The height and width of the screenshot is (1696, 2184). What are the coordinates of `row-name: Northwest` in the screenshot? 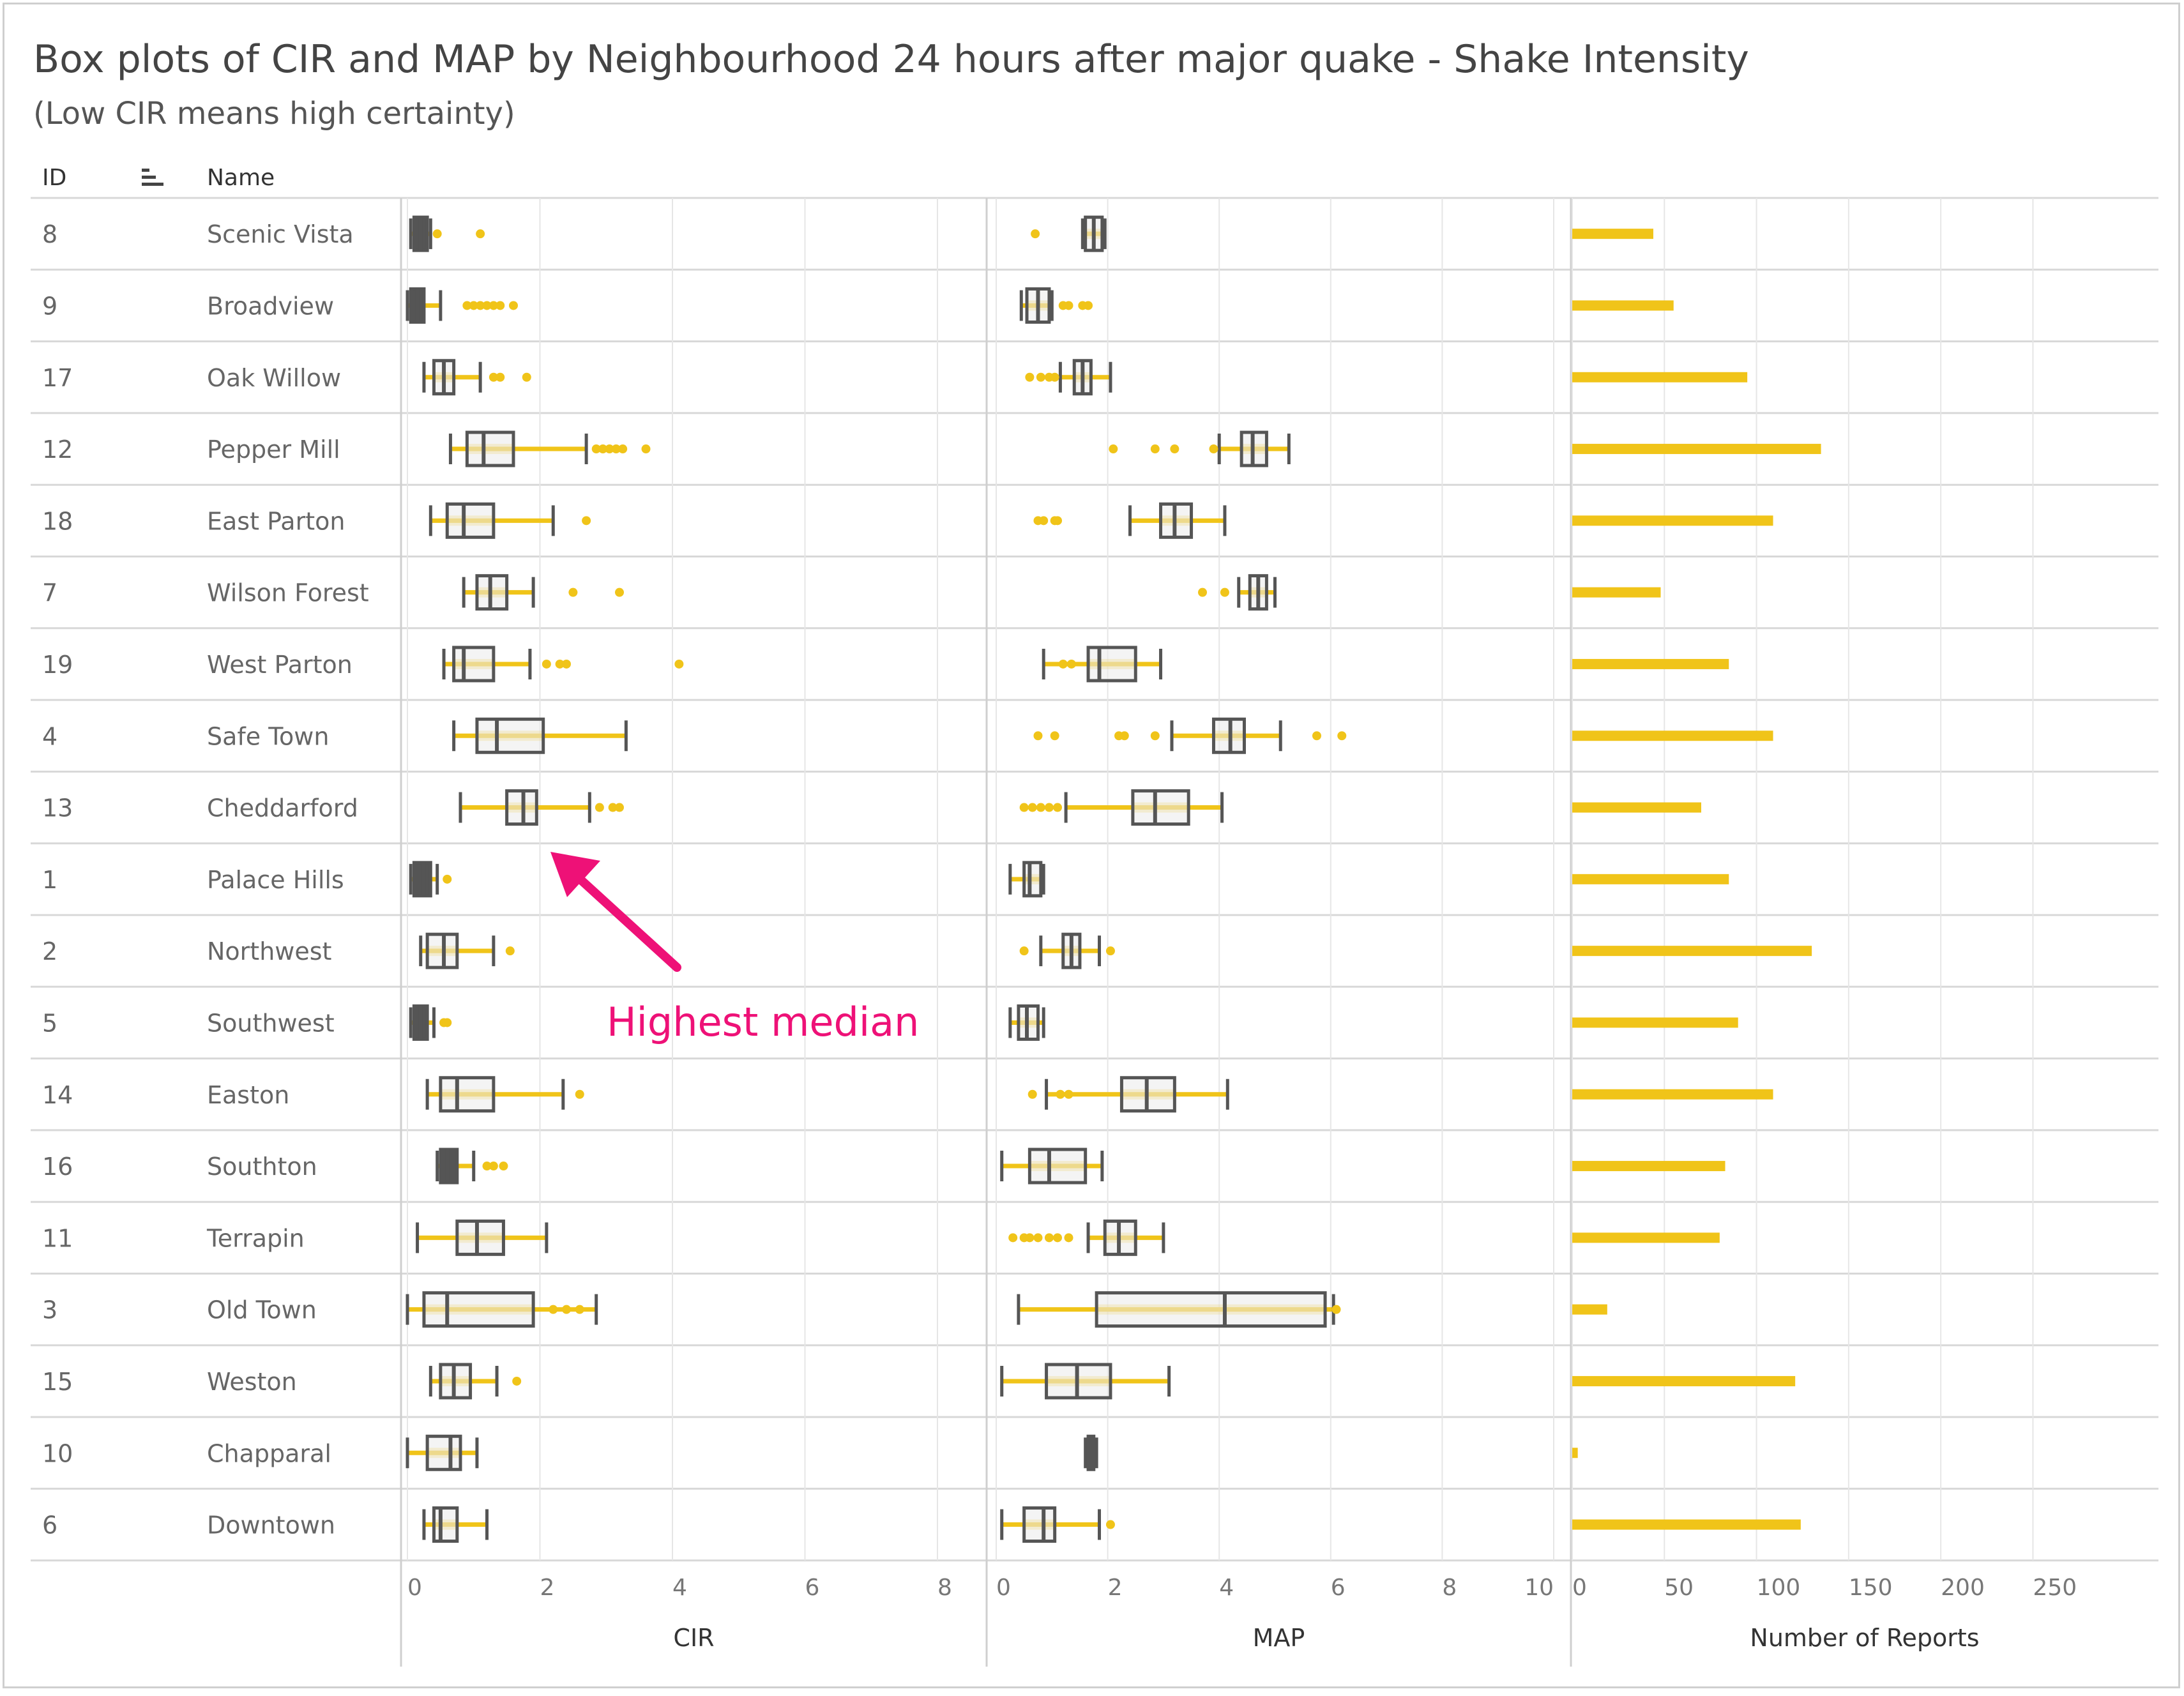 It's located at (269, 951).